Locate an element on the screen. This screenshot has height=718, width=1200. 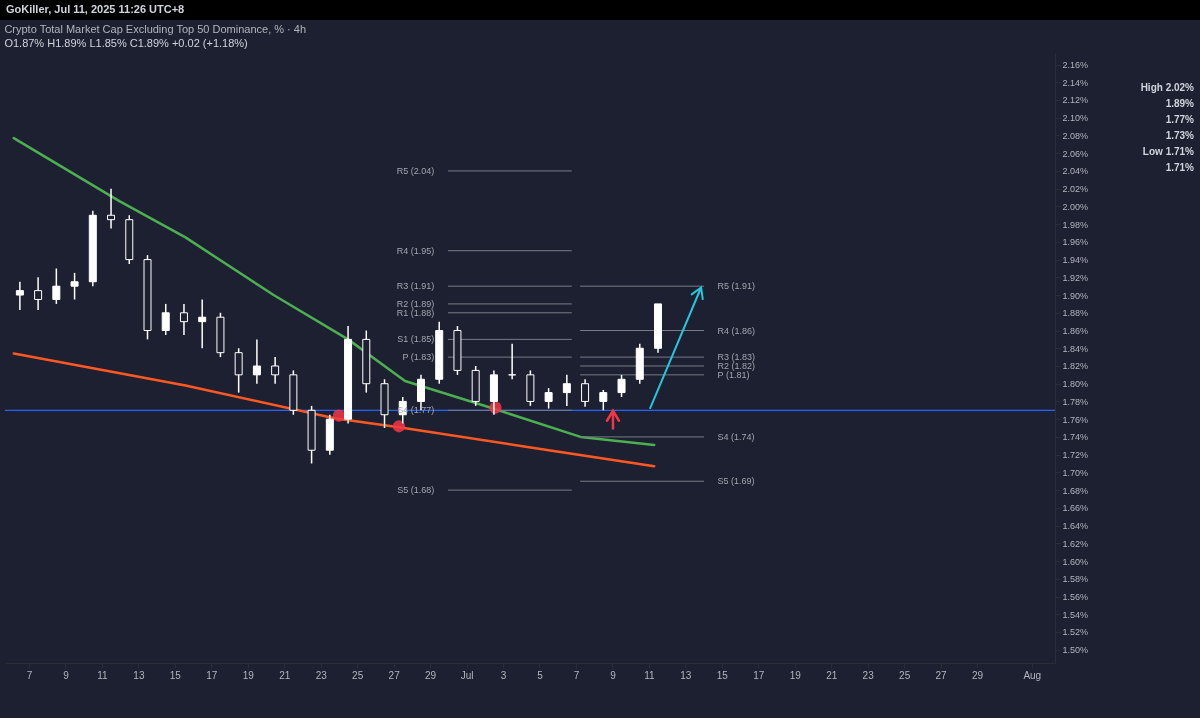
x-tick-label: 3 is located at coordinates (503, 675).